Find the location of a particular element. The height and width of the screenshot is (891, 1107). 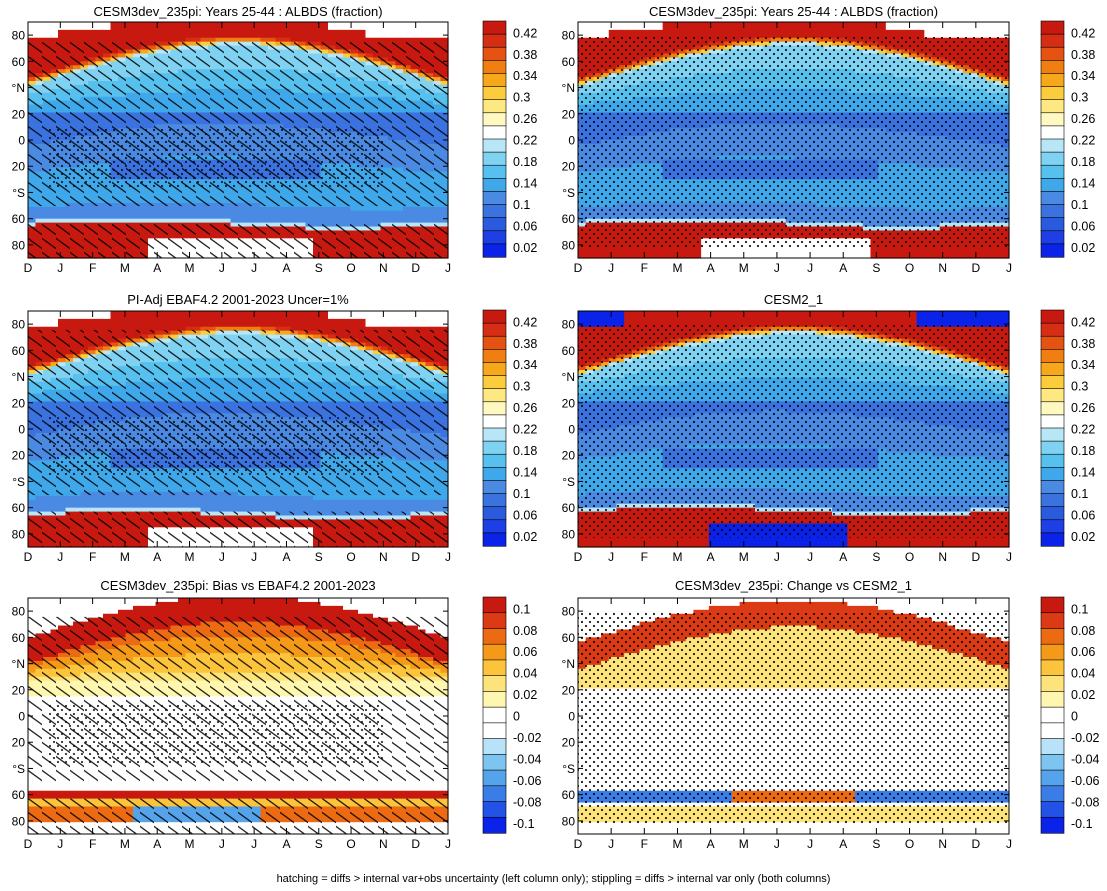

colorbar-label: 0.06 is located at coordinates (525, 226).